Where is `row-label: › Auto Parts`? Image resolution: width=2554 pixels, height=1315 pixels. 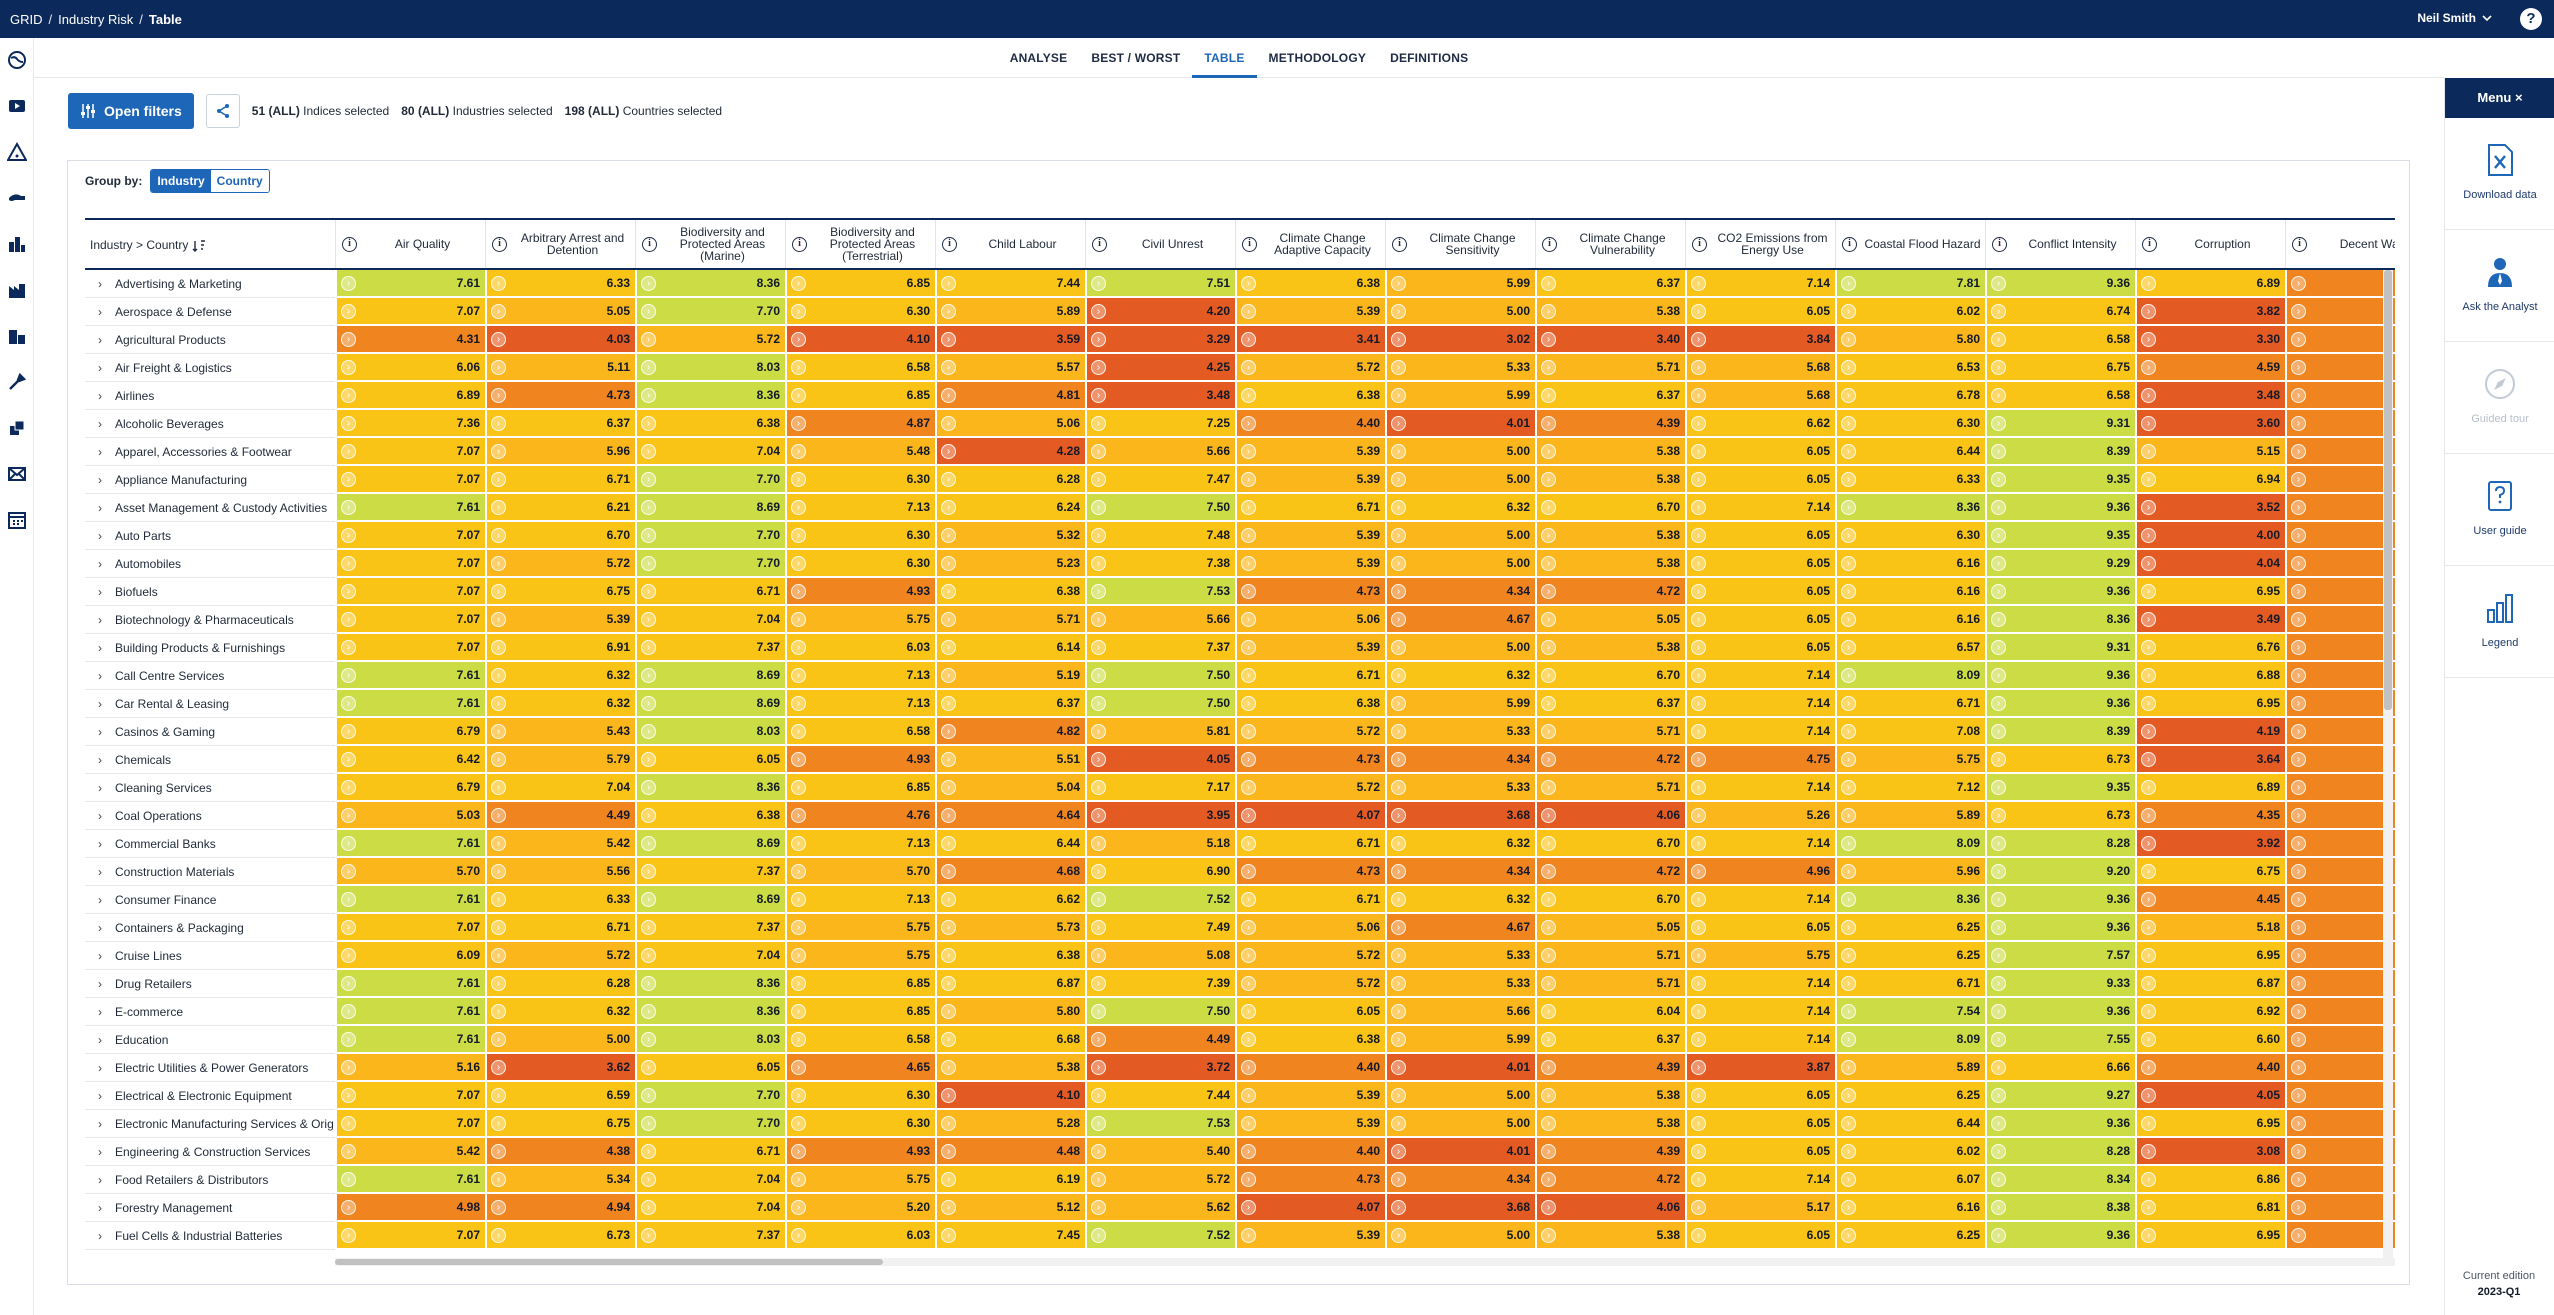 row-label: › Auto Parts is located at coordinates (210, 536).